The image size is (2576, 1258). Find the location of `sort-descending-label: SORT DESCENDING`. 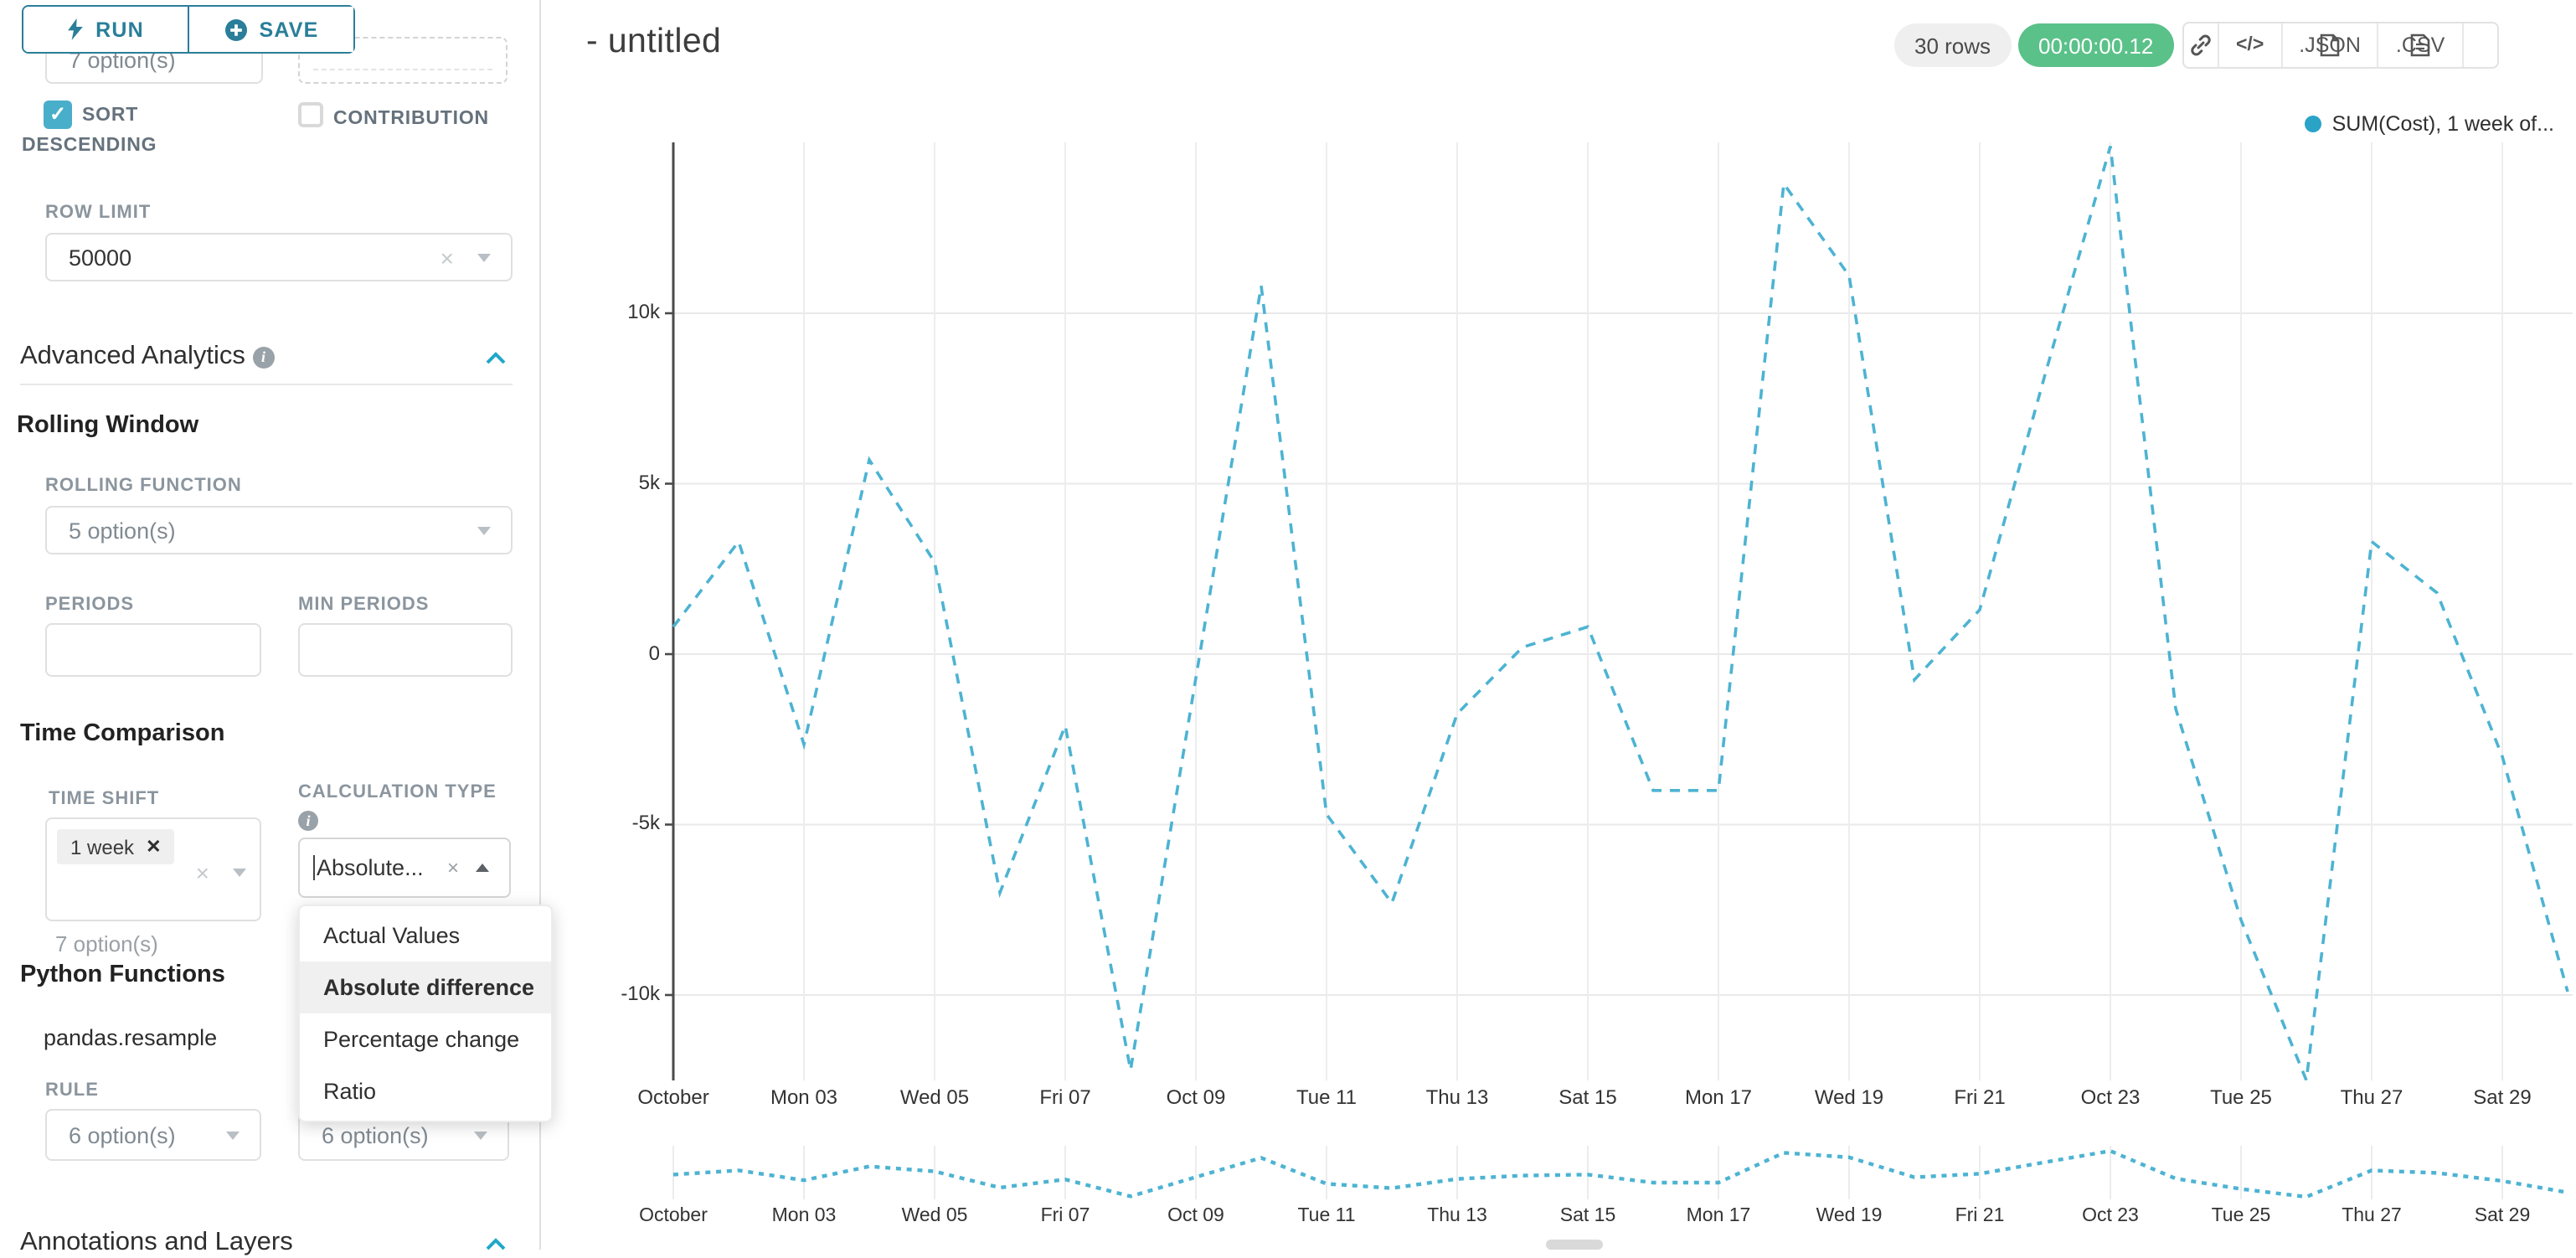

sort-descending-label: SORT DESCENDING is located at coordinates (89, 131).